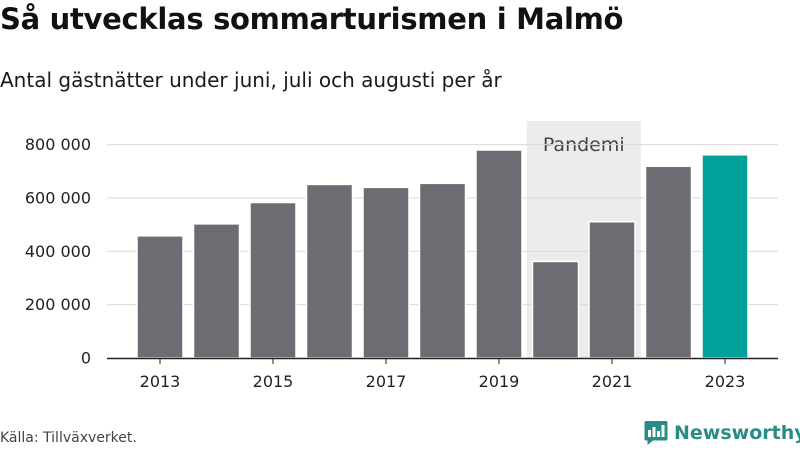 The width and height of the screenshot is (800, 450). What do you see at coordinates (725, 381) in the screenshot?
I see `x-tick-label: 2023` at bounding box center [725, 381].